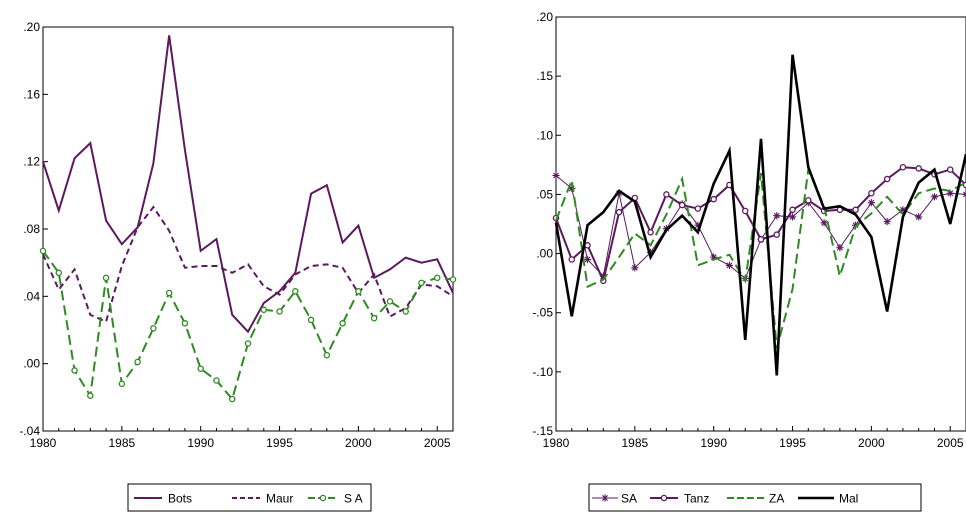  I want to click on legend: SA Tanz ZA Mal, so click(755, 497).